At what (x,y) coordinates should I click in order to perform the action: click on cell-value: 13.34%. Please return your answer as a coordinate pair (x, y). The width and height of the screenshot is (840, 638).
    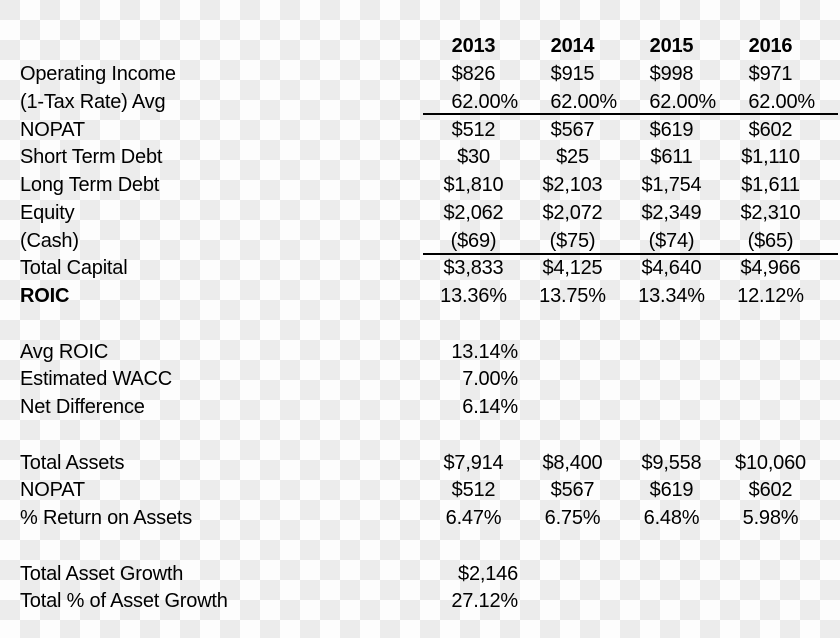
    Looking at the image, I should click on (671, 296).